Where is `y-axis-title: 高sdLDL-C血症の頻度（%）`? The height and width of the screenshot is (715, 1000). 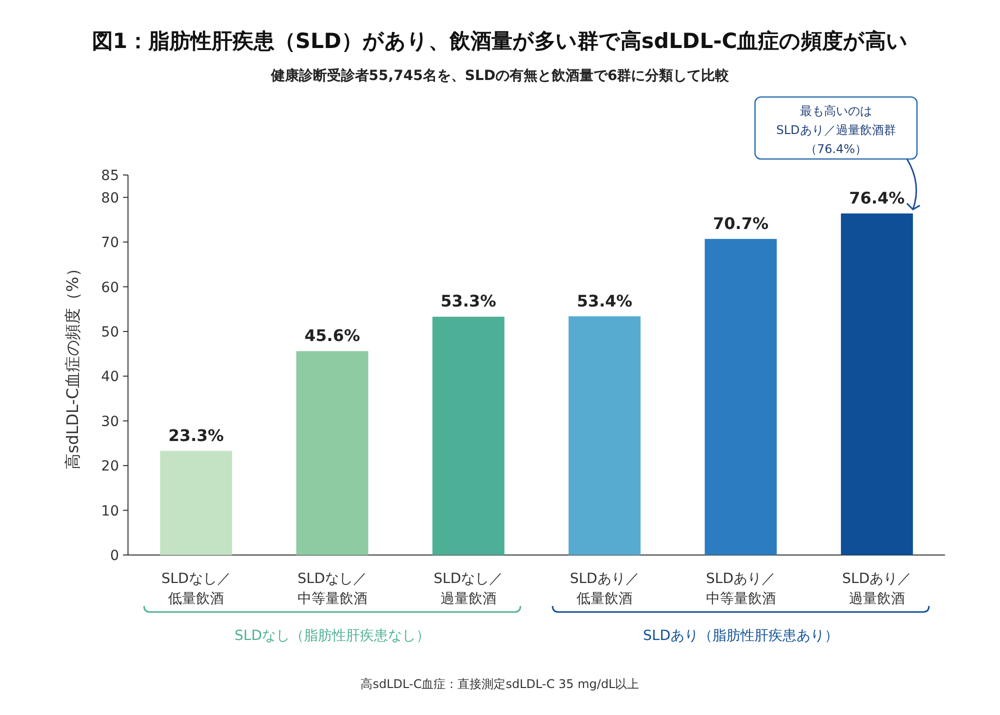 y-axis-title: 高sdLDL-C血症の頻度（%） is located at coordinates (72, 365).